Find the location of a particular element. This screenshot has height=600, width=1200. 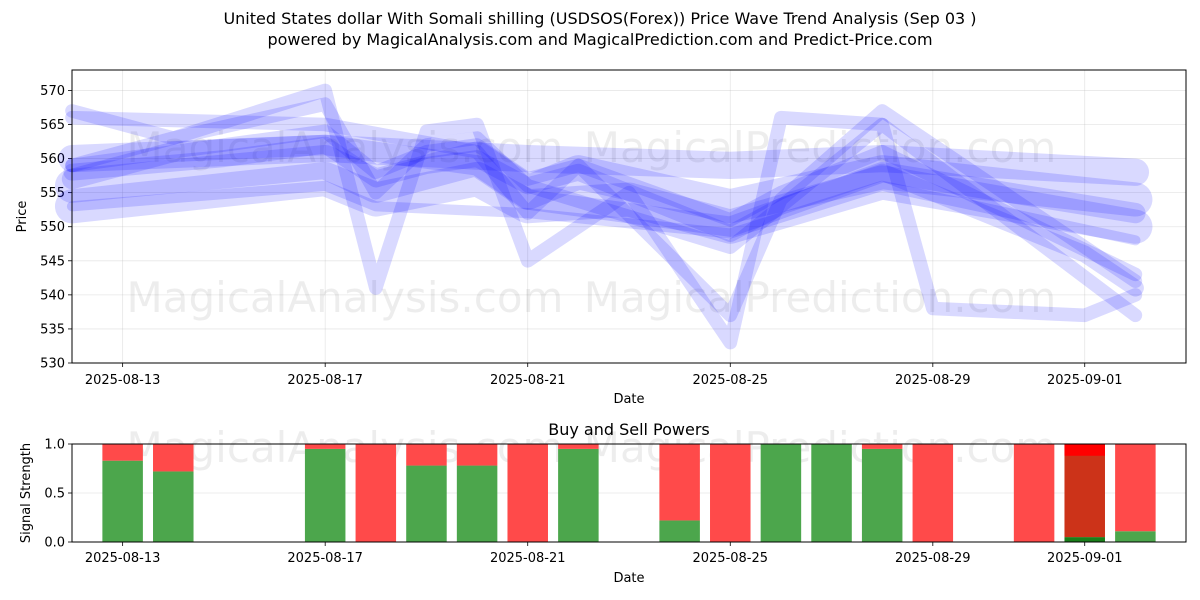

price-y-tick-label: 540 is located at coordinates (52, 295).